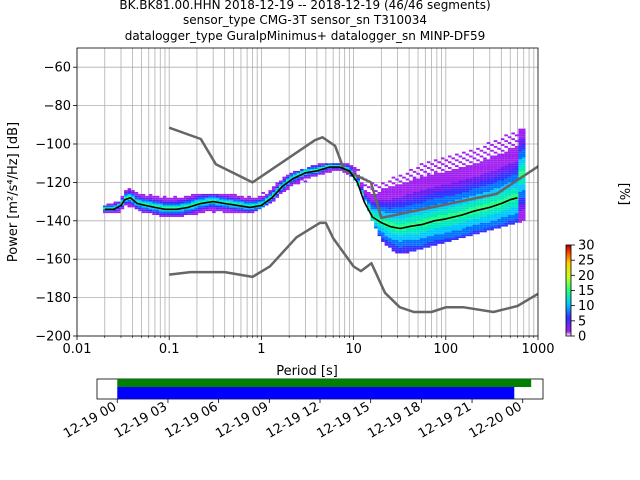  I want to click on y-tick-label: −100, so click(53, 145).